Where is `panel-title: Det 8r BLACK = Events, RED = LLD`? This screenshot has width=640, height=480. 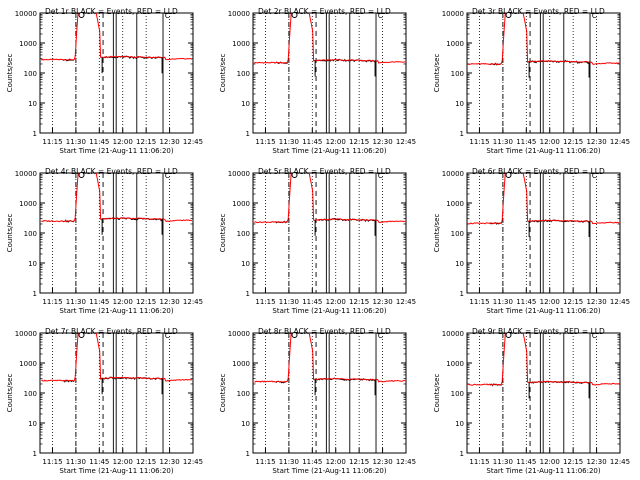
panel-title: Det 8r BLACK = Events, RED = LLD is located at coordinates (324, 331).